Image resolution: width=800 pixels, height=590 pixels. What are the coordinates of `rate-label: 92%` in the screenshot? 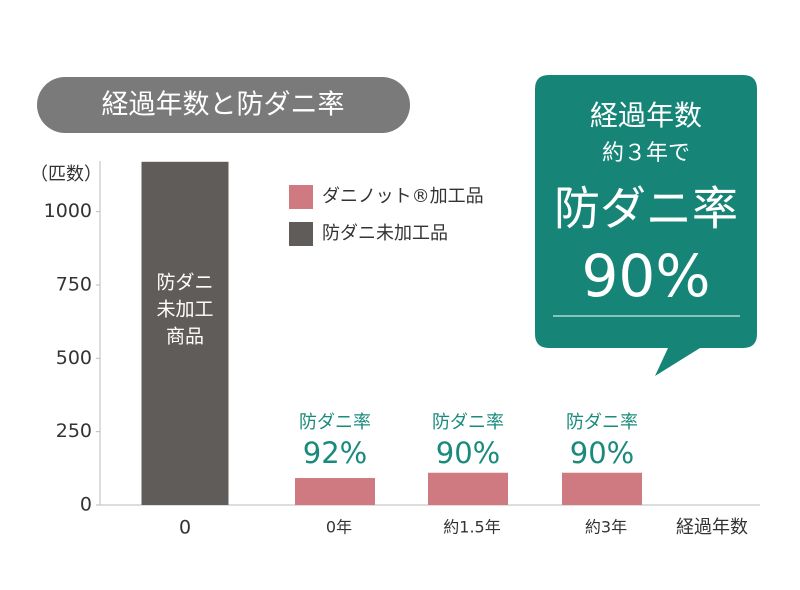 It's located at (335, 453).